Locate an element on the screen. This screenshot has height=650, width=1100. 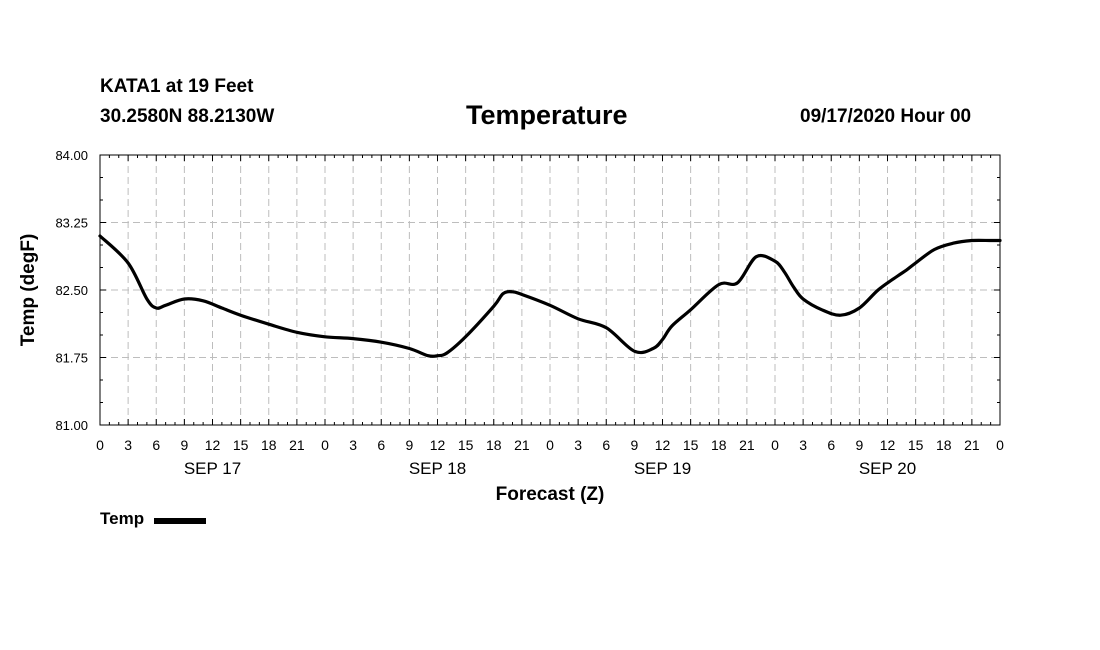
forecast-run-time: 09/17/2020 Hour 00 is located at coordinates (886, 116).